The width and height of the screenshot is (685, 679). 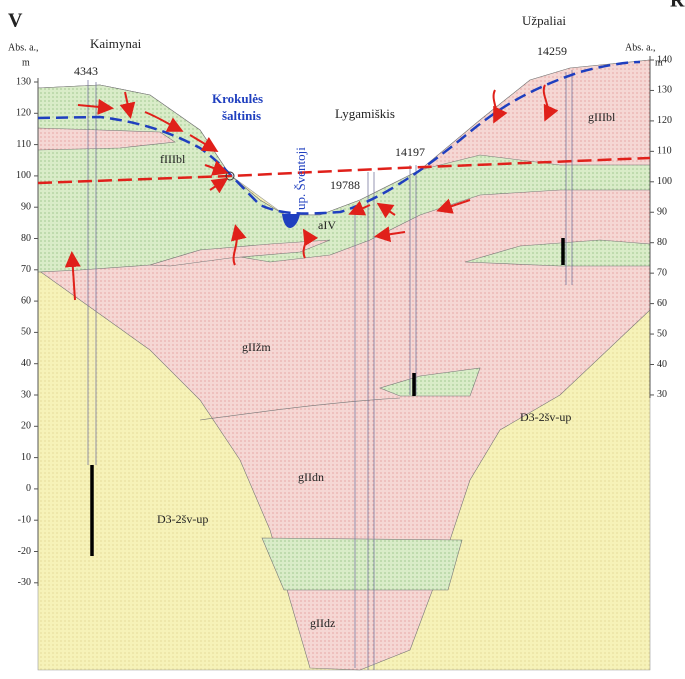 What do you see at coordinates (322, 623) in the screenshot?
I see `layer-index: gIIdz` at bounding box center [322, 623].